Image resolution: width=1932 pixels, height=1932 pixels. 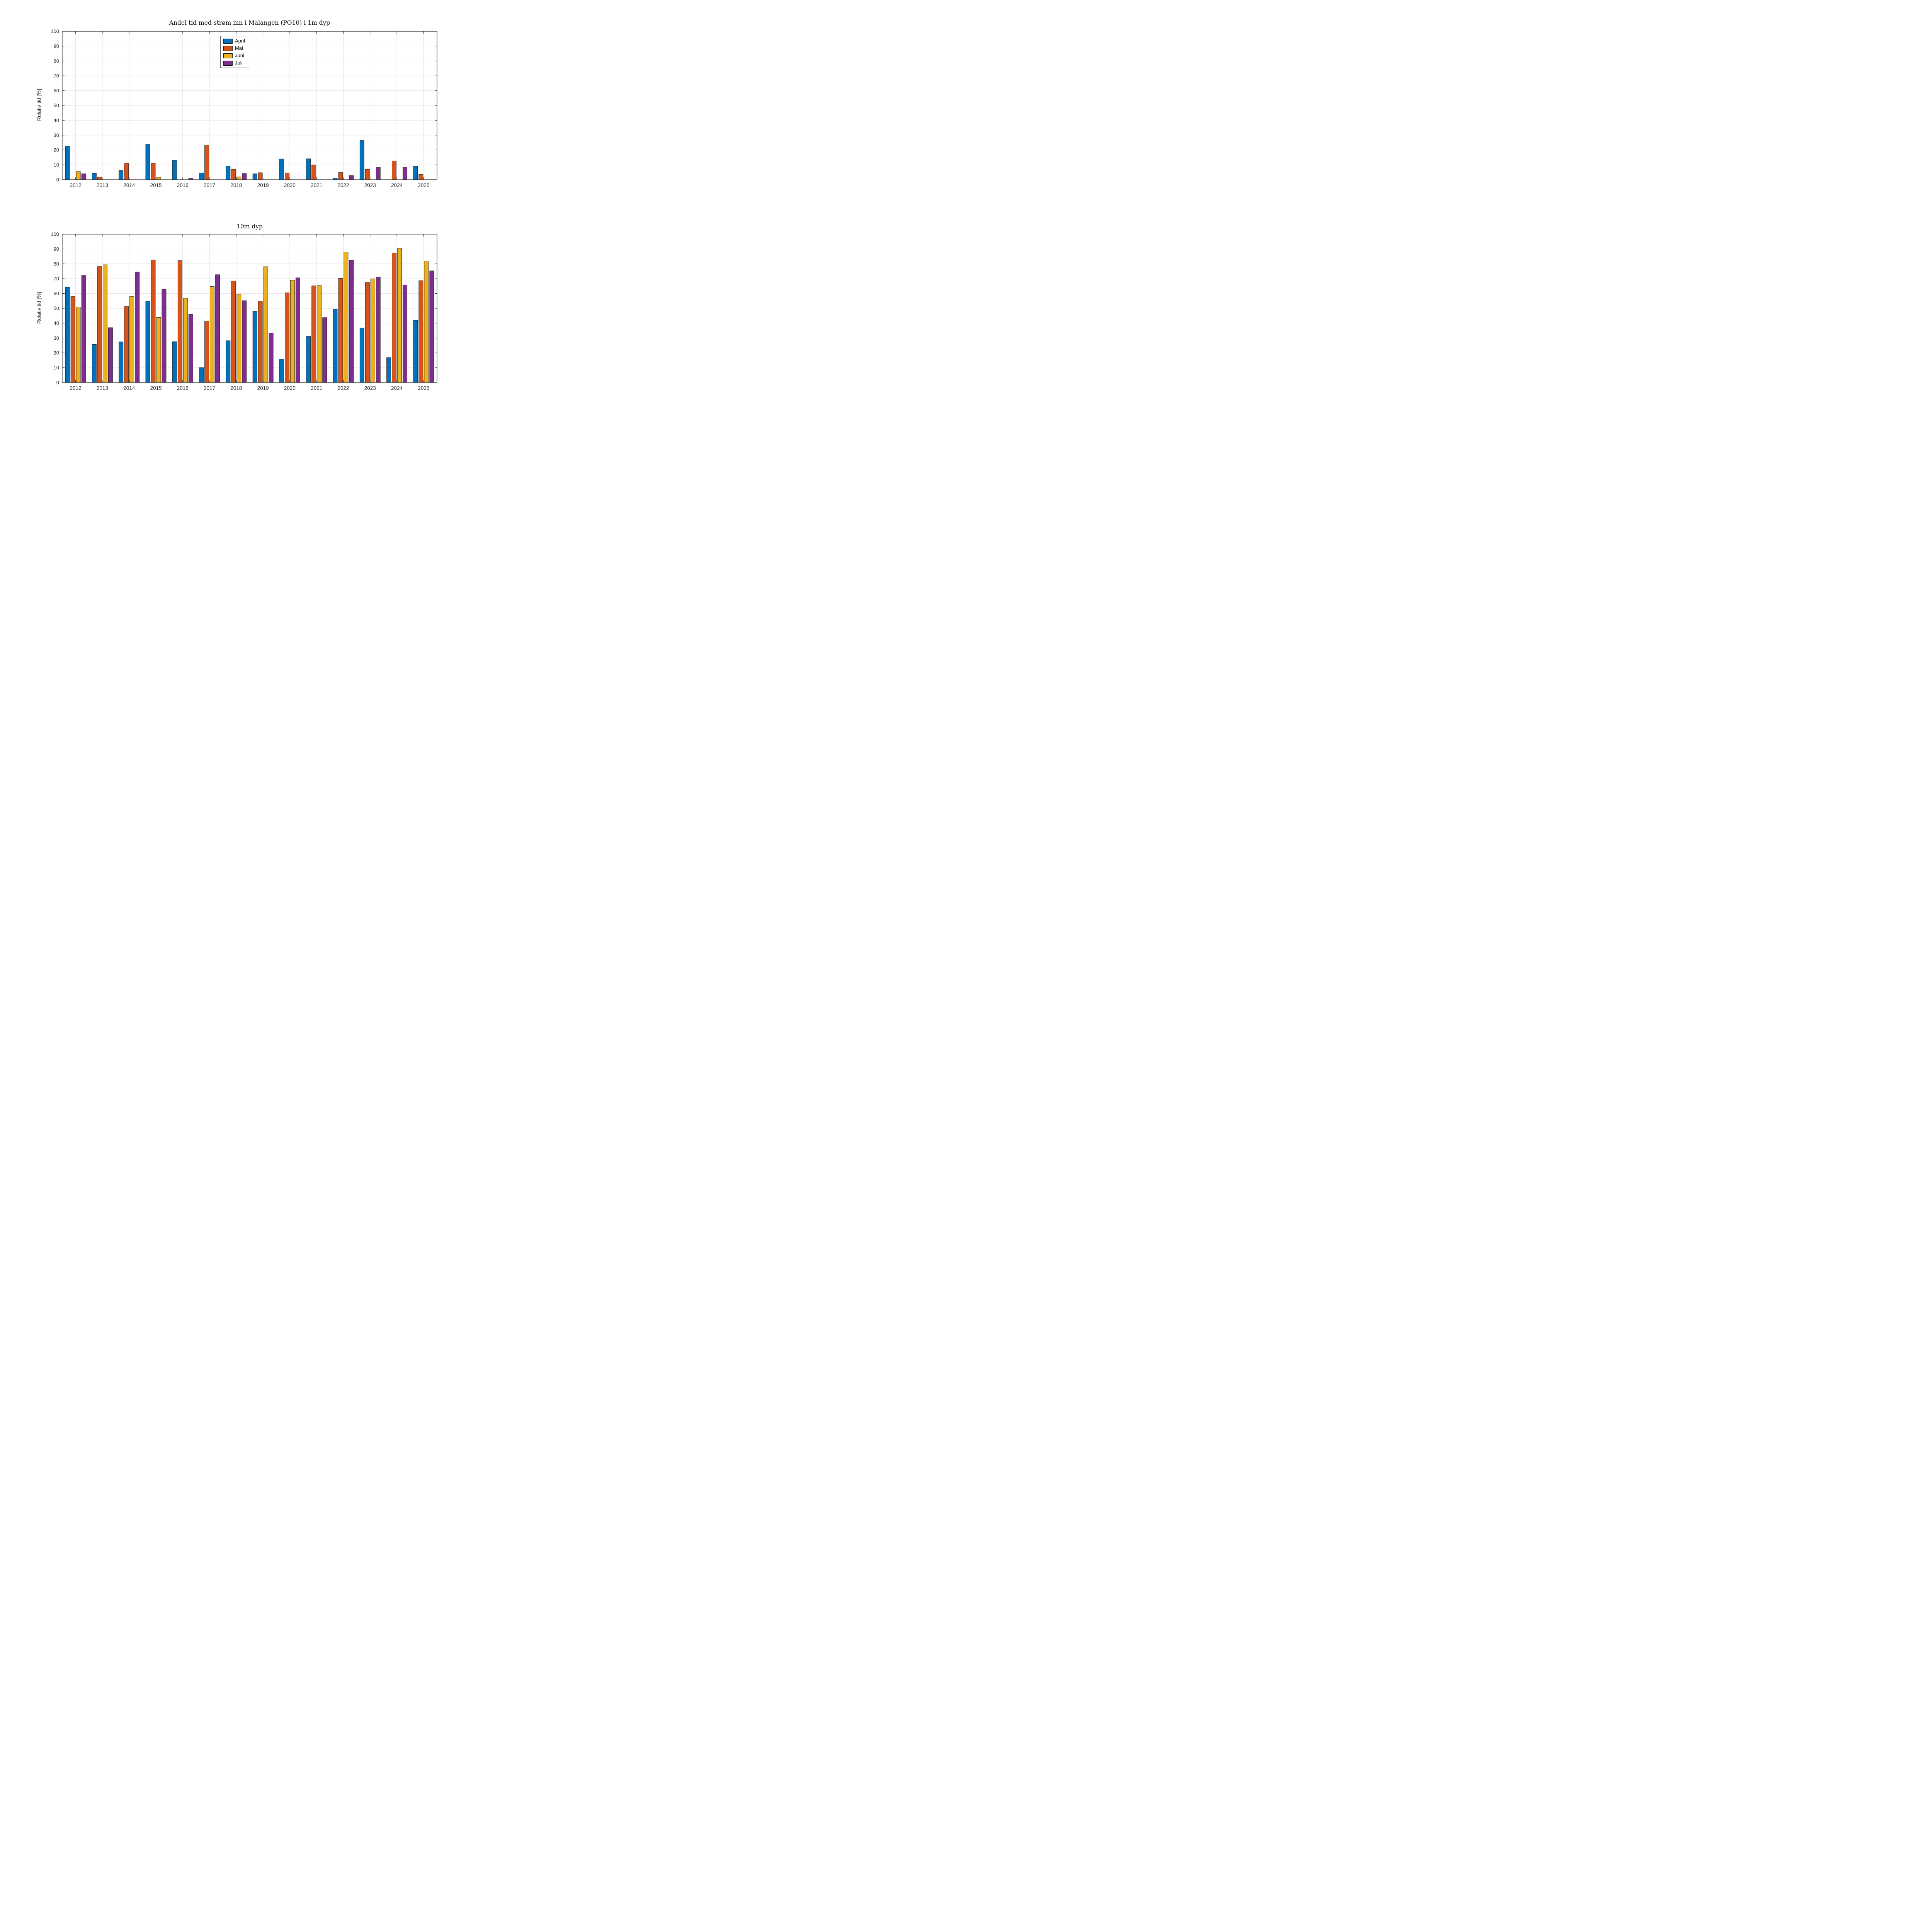 I want to click on bar-juni-2019, so click(x=266, y=324).